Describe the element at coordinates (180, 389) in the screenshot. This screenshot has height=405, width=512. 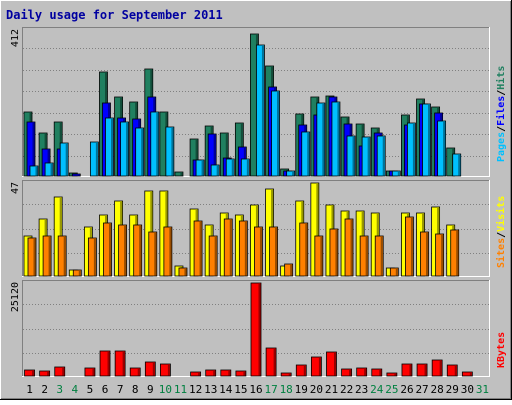
I see `x-tick-label-day-11: 11` at that location.